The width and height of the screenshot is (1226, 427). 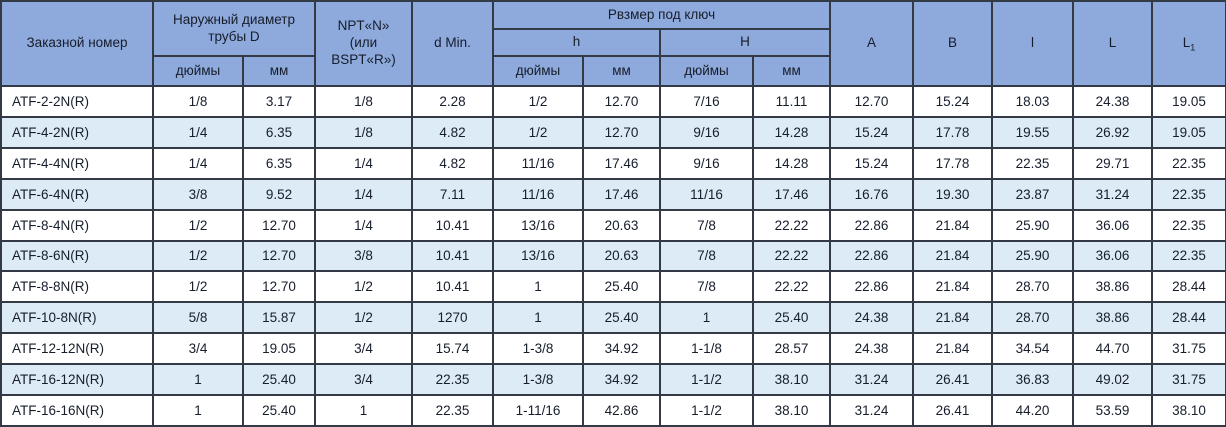 What do you see at coordinates (1033, 101) in the screenshot?
I see `value-cell: 18.03` at bounding box center [1033, 101].